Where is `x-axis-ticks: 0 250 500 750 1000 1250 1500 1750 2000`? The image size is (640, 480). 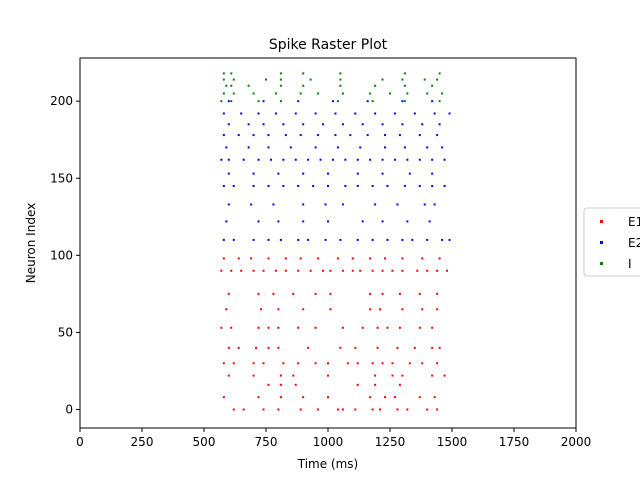
x-axis-ticks: 0 250 500 750 1000 1250 1500 1750 2000 is located at coordinates (333, 438).